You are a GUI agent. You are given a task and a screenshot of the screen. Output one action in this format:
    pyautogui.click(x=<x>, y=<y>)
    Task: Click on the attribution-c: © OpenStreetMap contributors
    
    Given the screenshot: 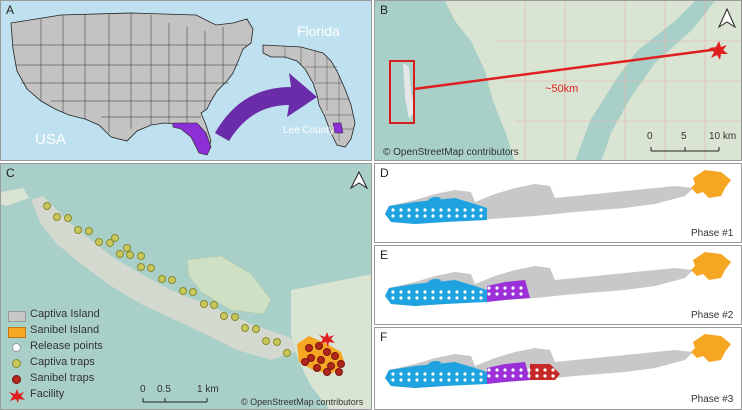 What is the action you would take?
    pyautogui.click(x=302, y=402)
    